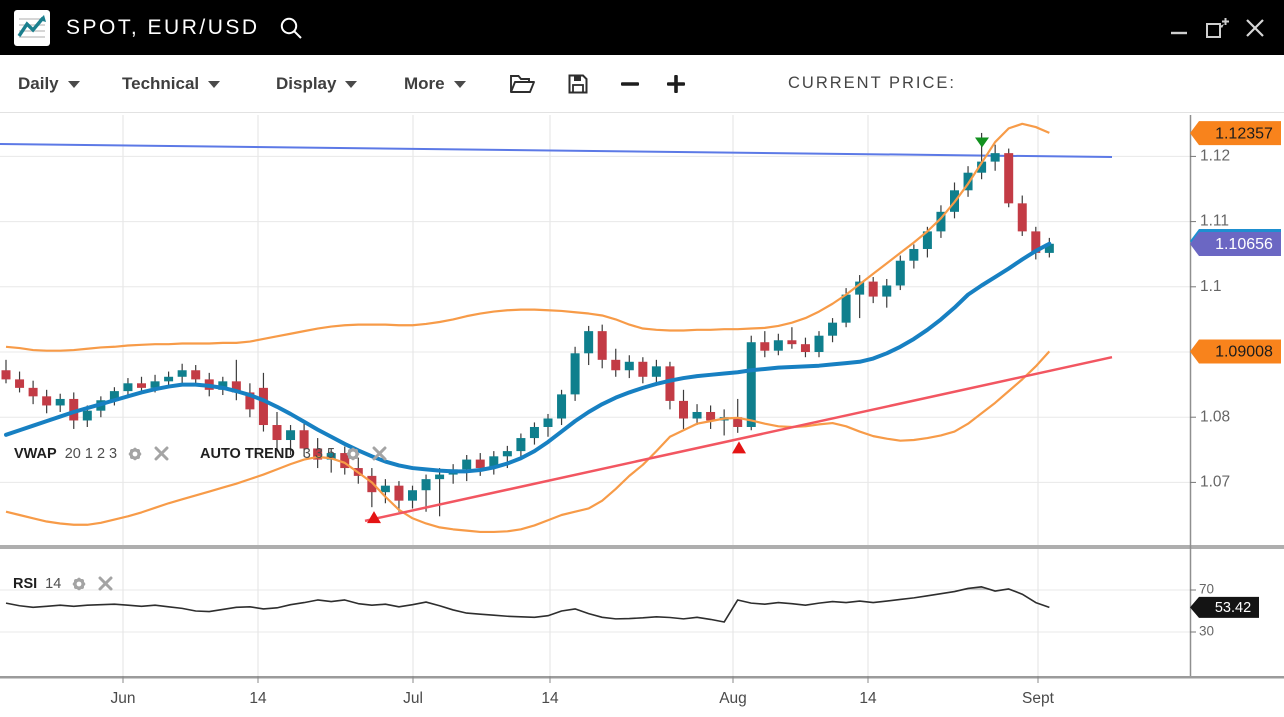 Image resolution: width=1284 pixels, height=717 pixels. Describe the element at coordinates (1217, 28) in the screenshot. I see `popout-button` at that location.